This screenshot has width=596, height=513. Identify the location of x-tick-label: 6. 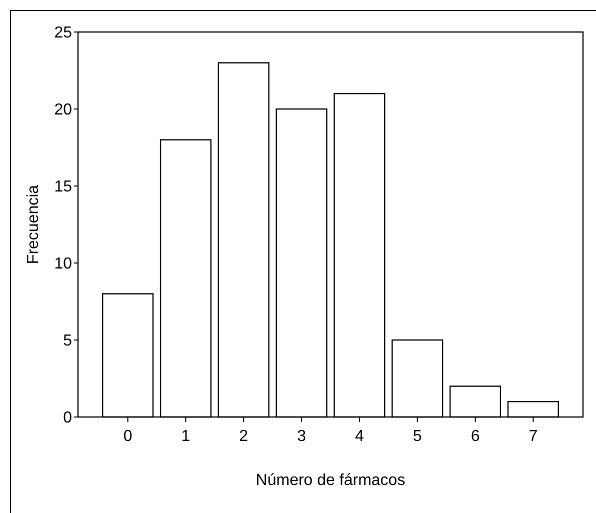
(475, 436).